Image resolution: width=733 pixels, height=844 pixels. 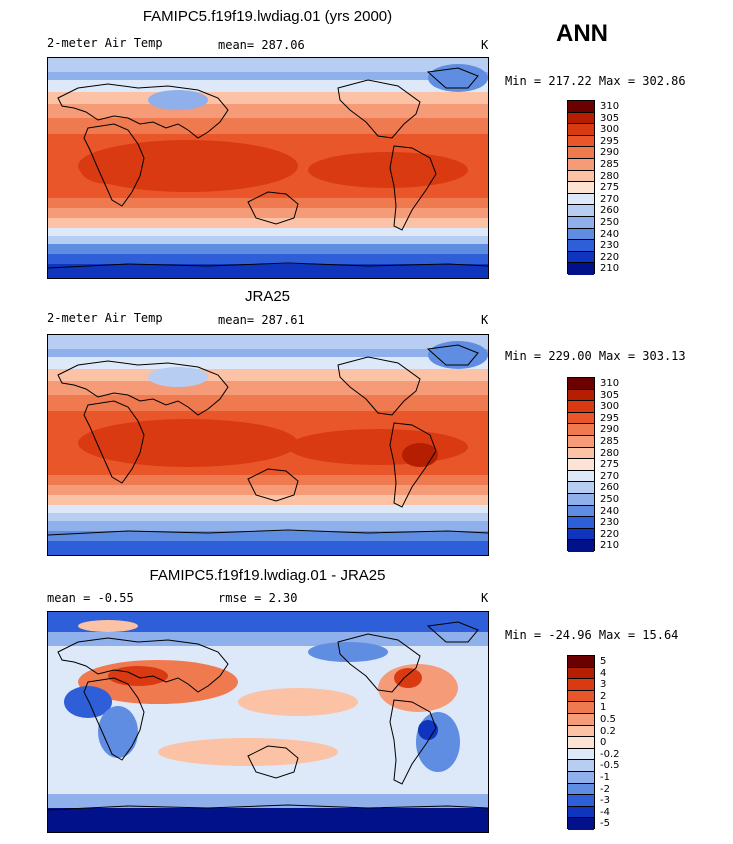 I want to click on panel-2-mean-label: mean= 287.61, so click(x=261, y=320).